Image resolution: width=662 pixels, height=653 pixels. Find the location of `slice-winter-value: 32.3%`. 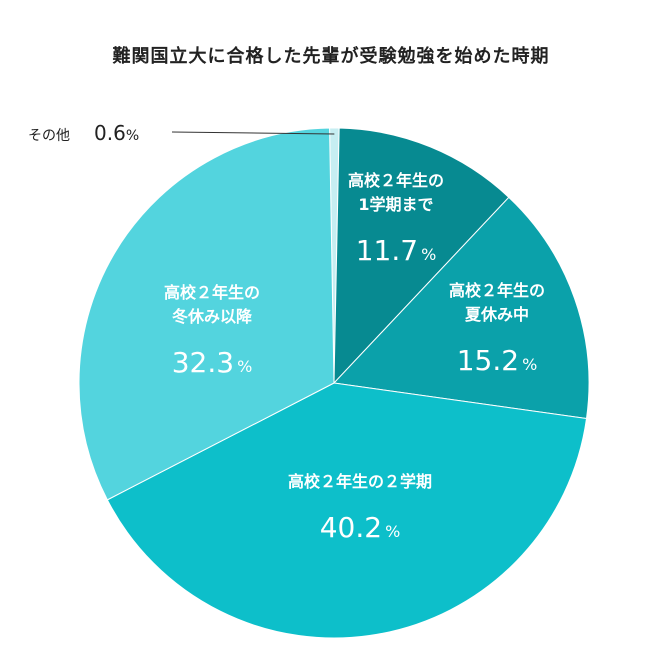

slice-winter-value: 32.3% is located at coordinates (212, 362).